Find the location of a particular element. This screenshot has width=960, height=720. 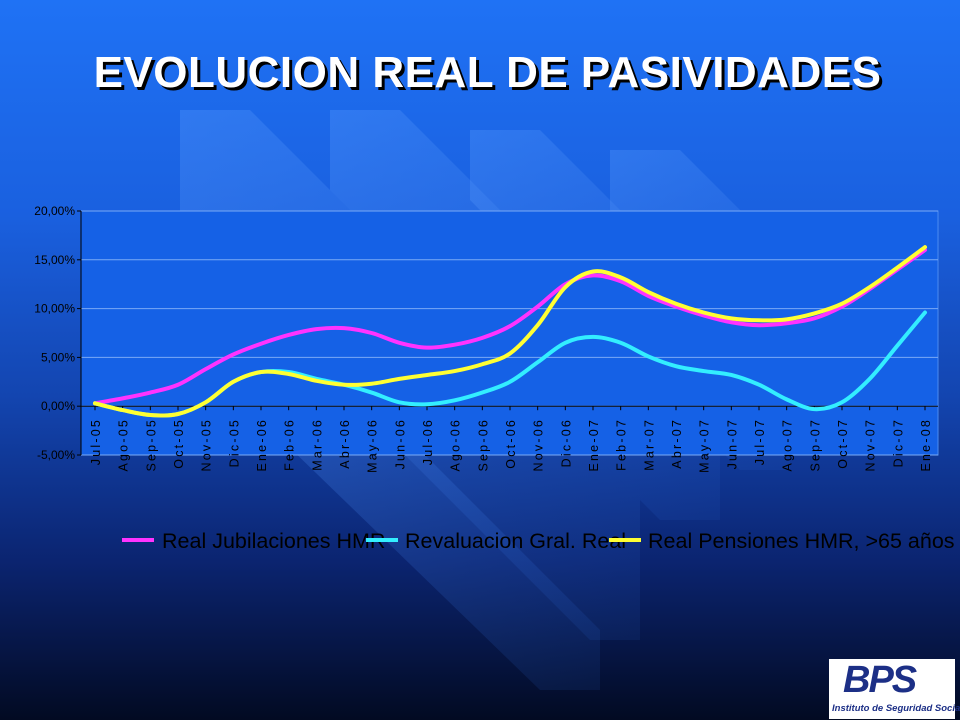

y-axis: -5,00% 0,00% 5,00% 10,00% 15,00% 20,00% is located at coordinates (58, 333).